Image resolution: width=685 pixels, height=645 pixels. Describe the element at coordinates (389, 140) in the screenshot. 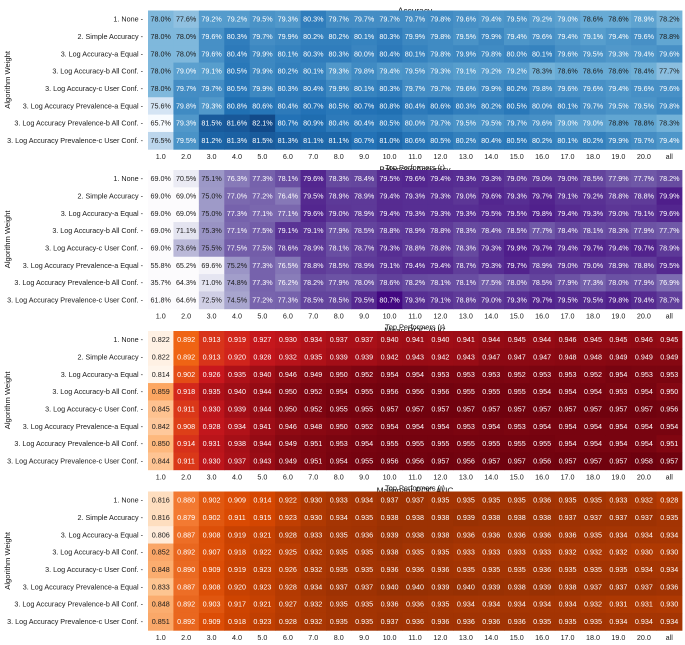

I see `cell-value-label: 81.0%` at that location.